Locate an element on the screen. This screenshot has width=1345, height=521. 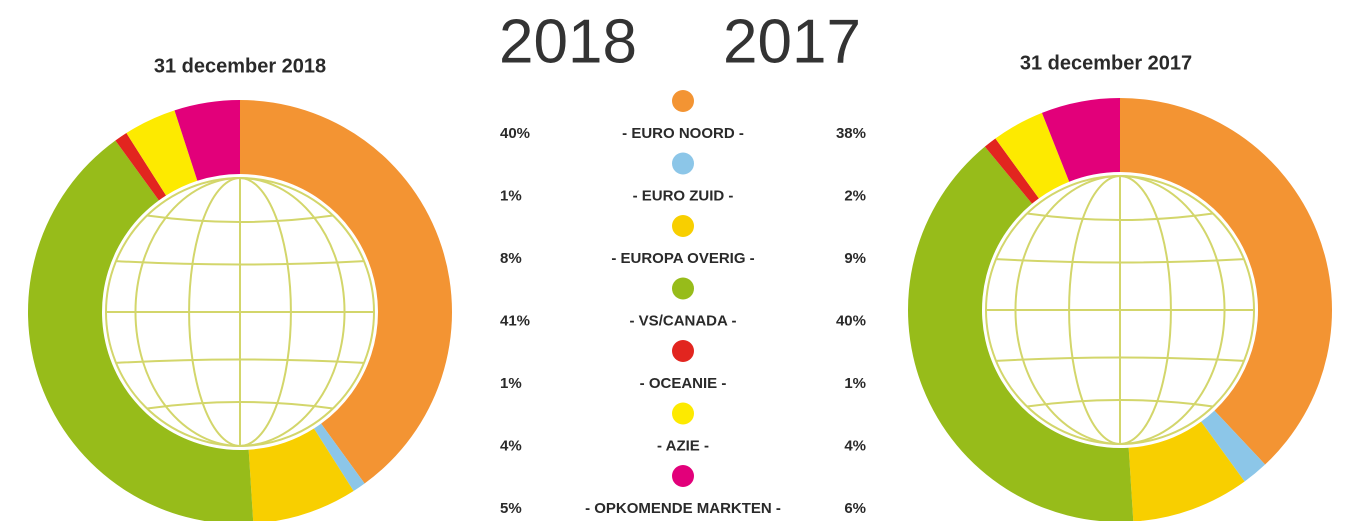
legend-label: - EUROPA OVERIG - is located at coordinates (682, 258).